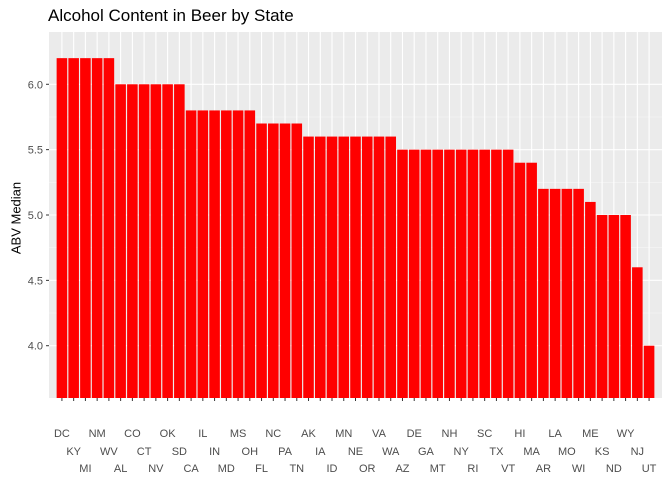 The image size is (672, 480). What do you see at coordinates (484, 273) in the screenshot?
I see `bar-SC` at bounding box center [484, 273].